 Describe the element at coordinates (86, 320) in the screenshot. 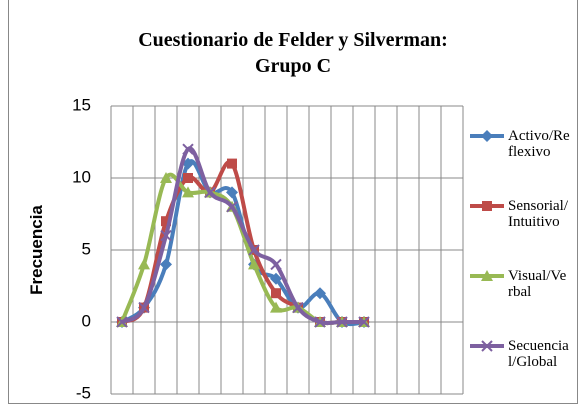

I see `y-tick-label: 0` at that location.